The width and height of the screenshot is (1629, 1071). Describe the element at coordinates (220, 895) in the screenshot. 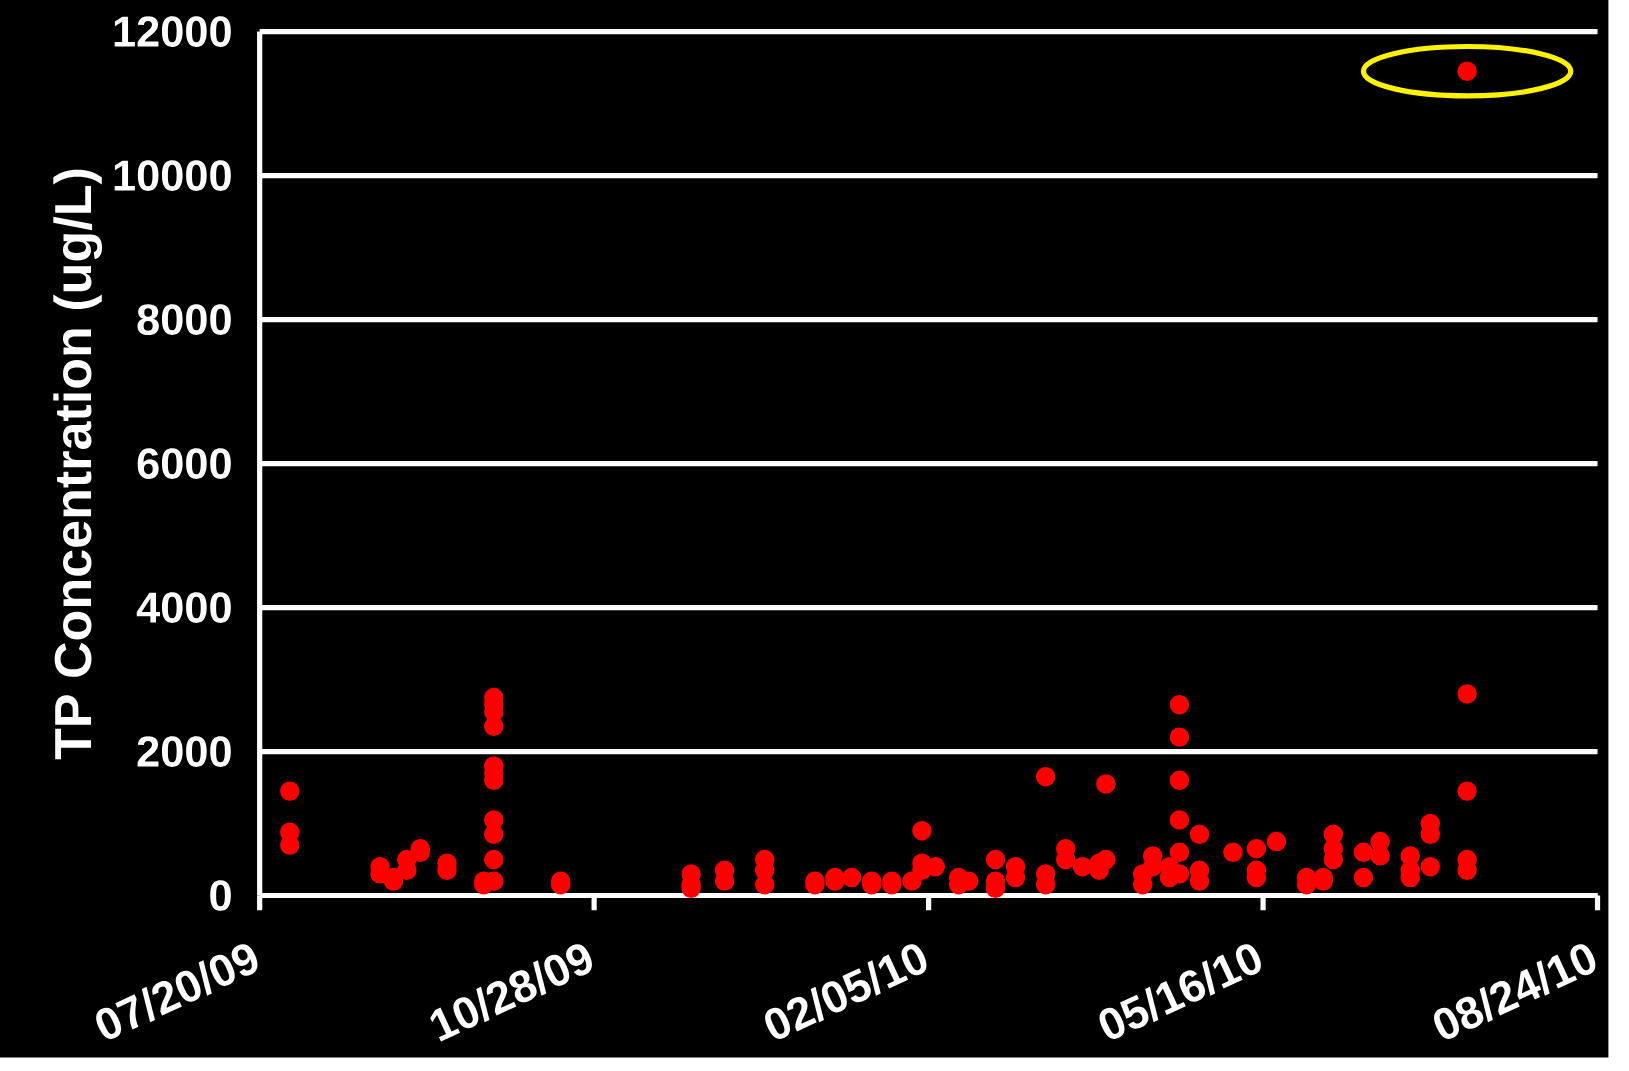

I see `y-tick-label: 0` at that location.